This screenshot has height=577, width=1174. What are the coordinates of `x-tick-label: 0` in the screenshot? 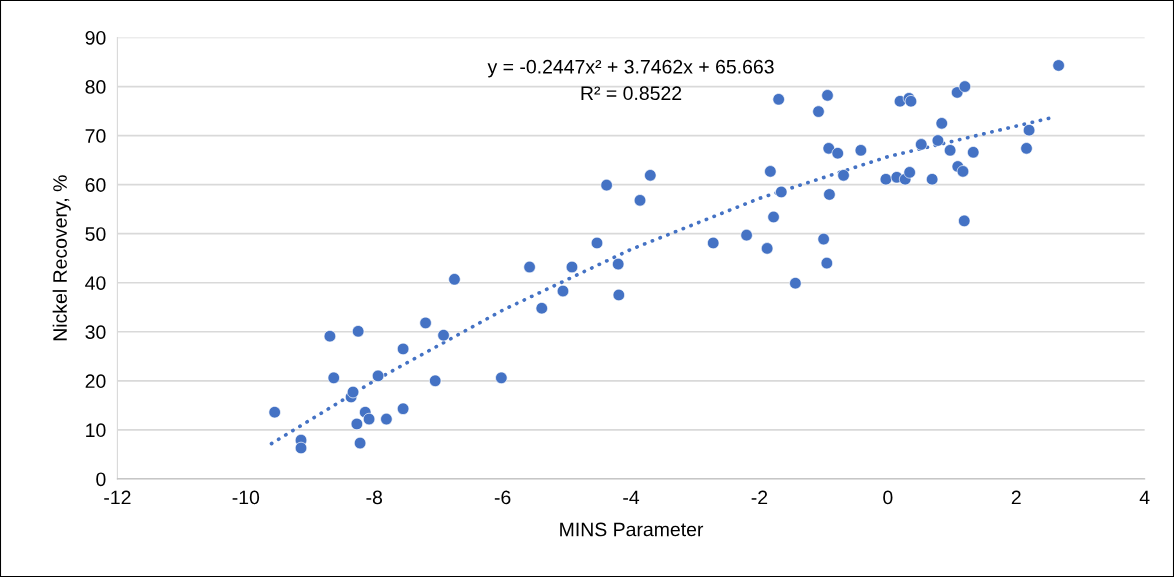 It's located at (888, 497).